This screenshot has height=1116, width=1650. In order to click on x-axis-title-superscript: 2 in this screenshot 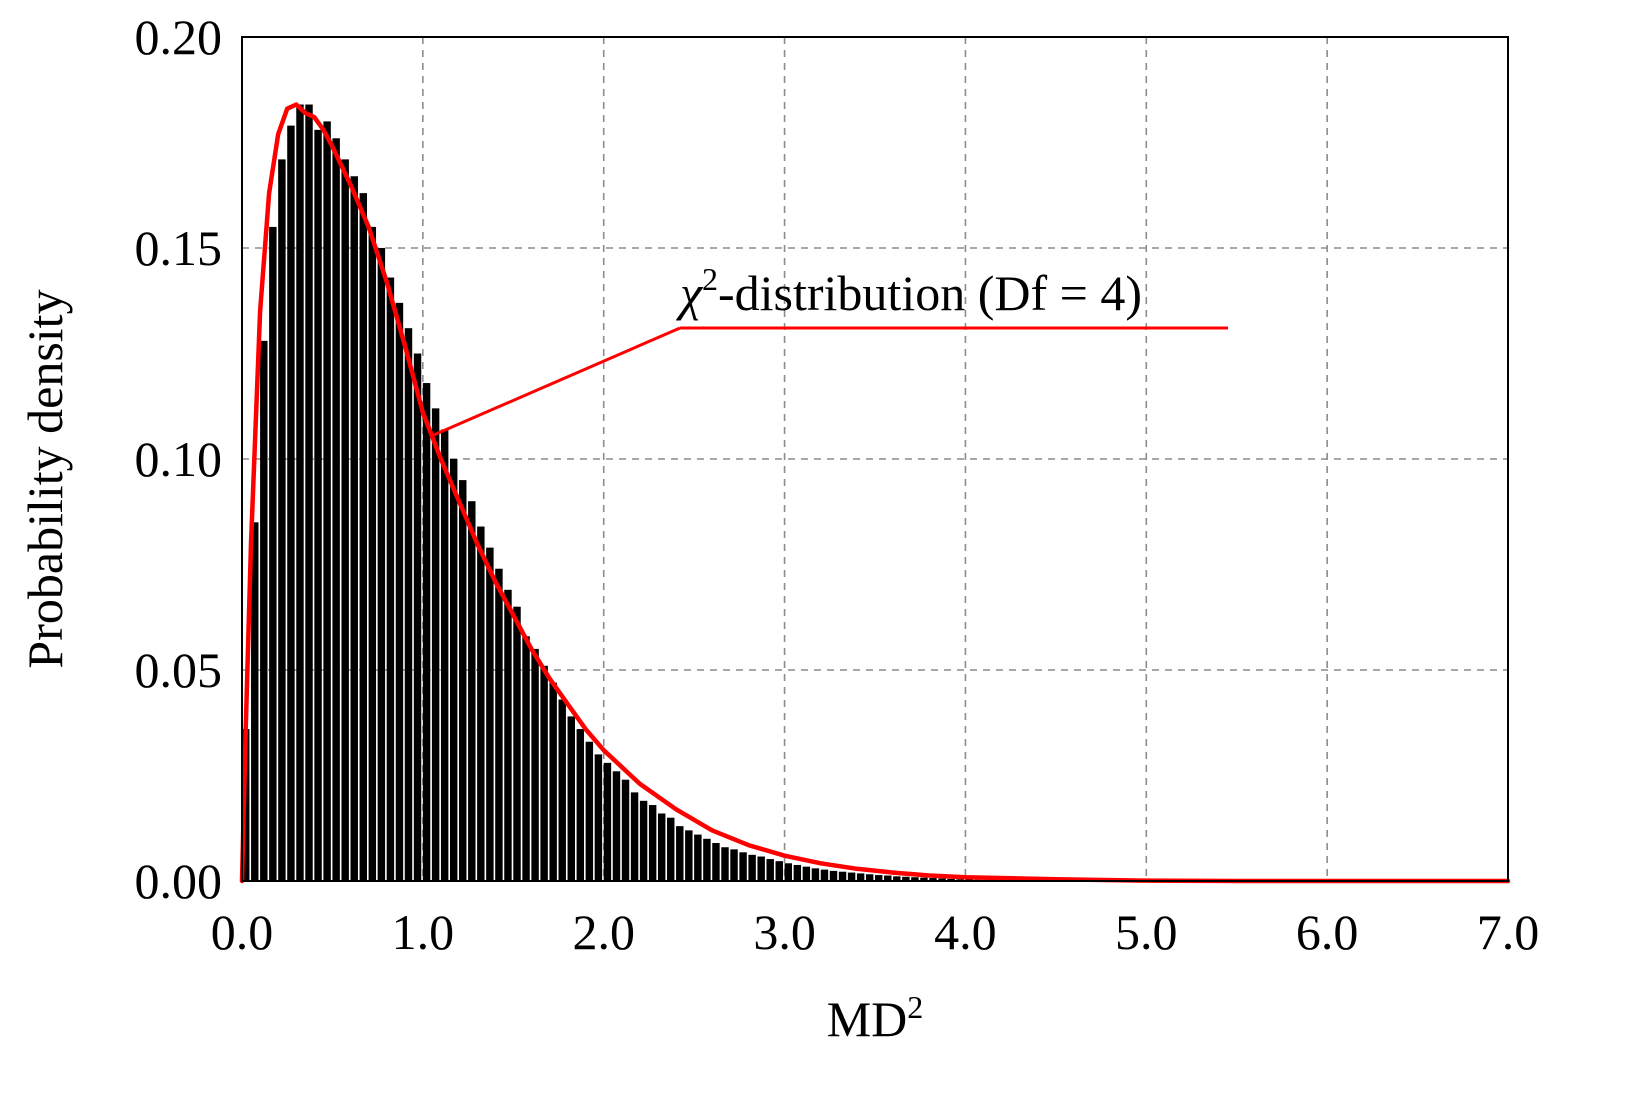, I will do `click(915, 1007)`.